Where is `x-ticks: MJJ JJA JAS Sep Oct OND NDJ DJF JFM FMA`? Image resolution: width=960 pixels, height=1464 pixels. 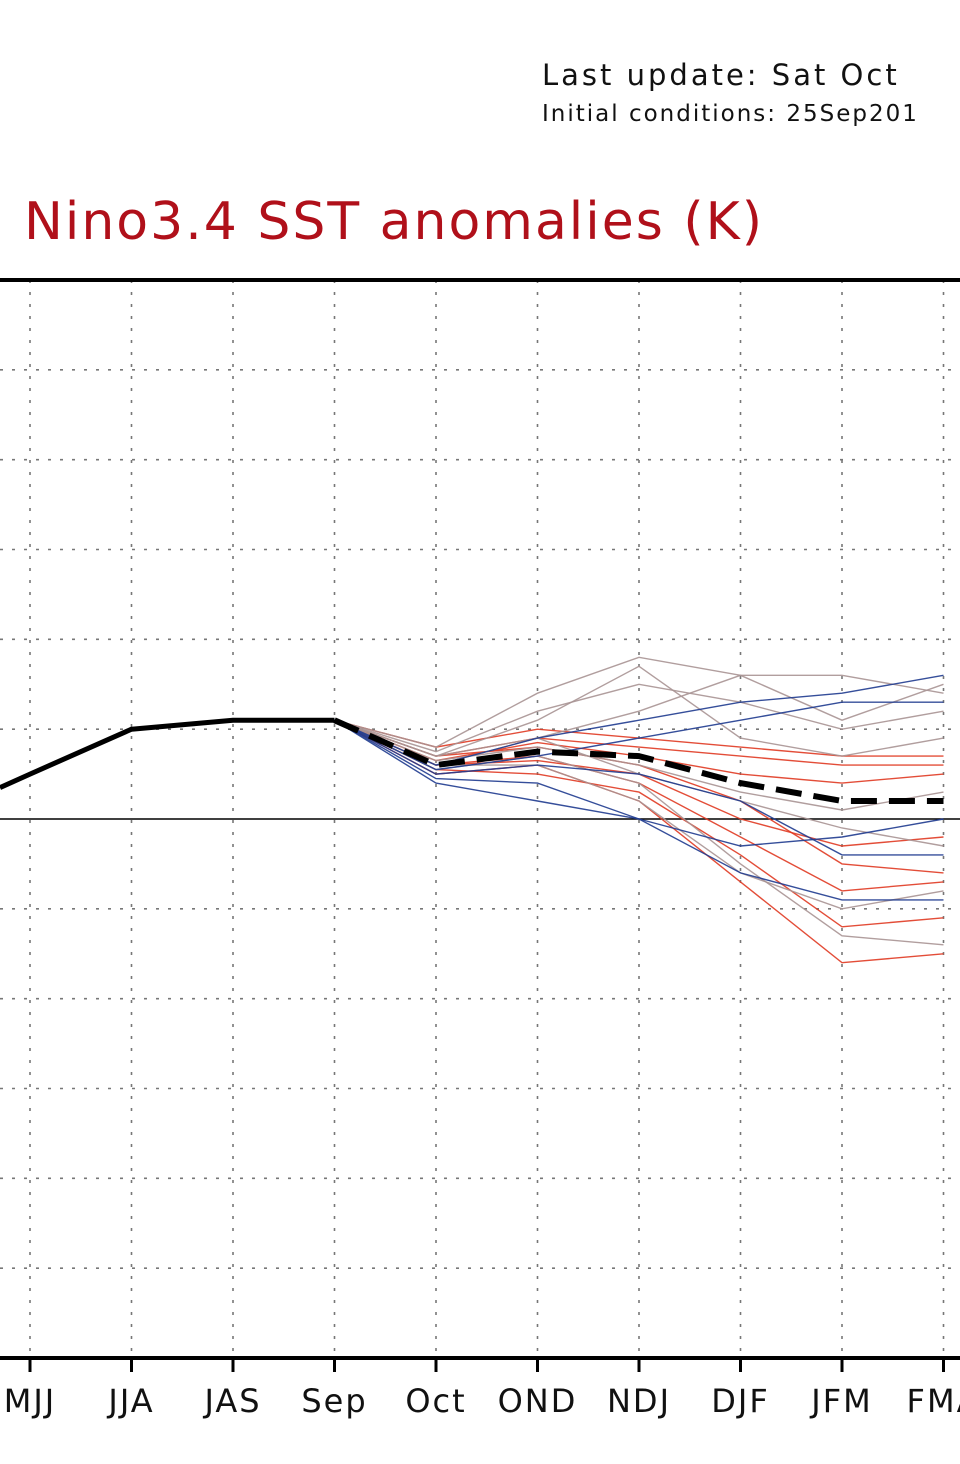
x-ticks: MJJ JJA JAS Sep Oct OND NDJ DJF JFM FMA is located at coordinates (482, 1389).